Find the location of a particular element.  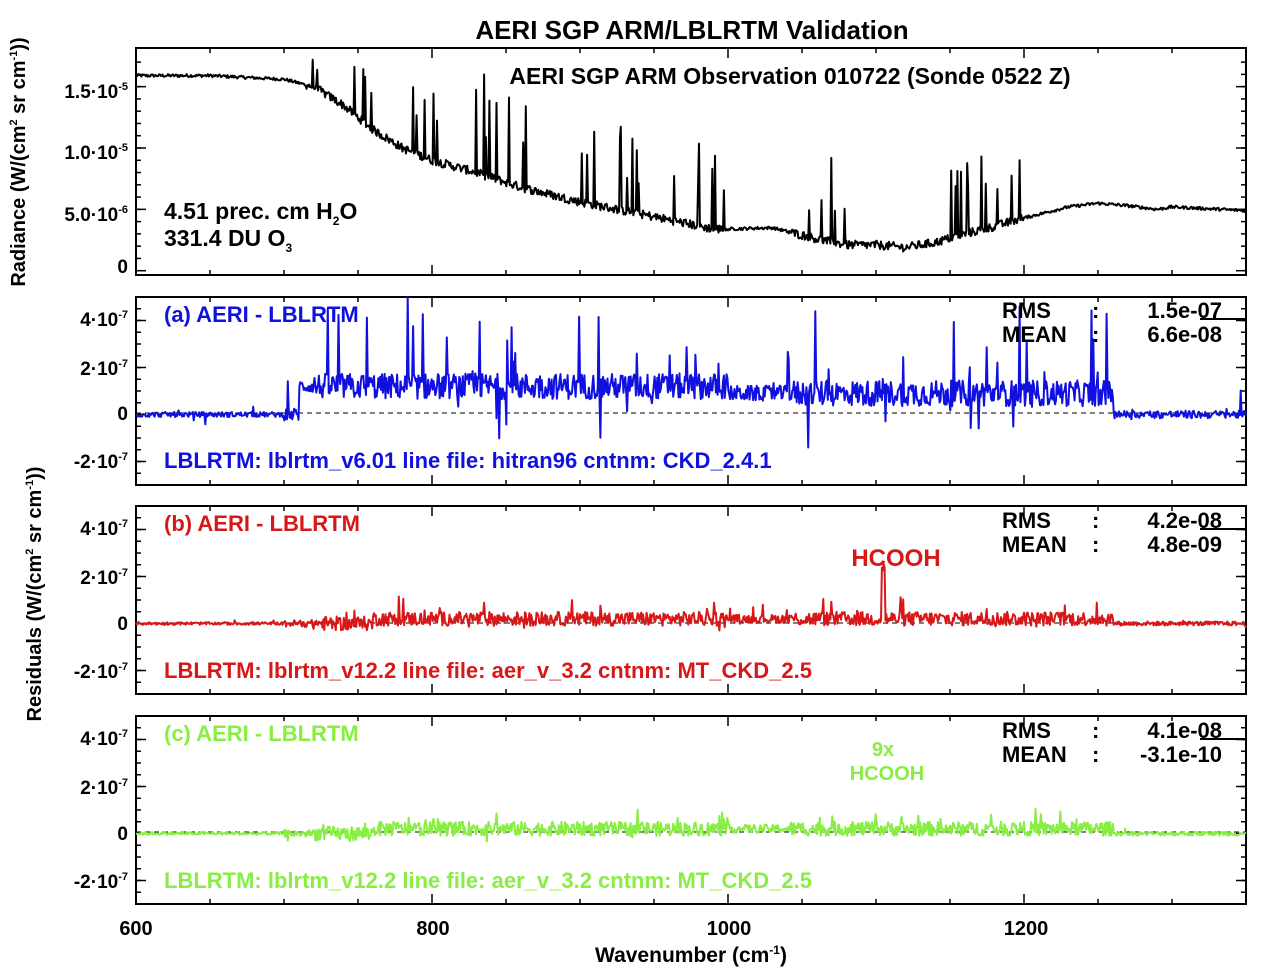

residual-c-series is located at coordinates (691, 825).